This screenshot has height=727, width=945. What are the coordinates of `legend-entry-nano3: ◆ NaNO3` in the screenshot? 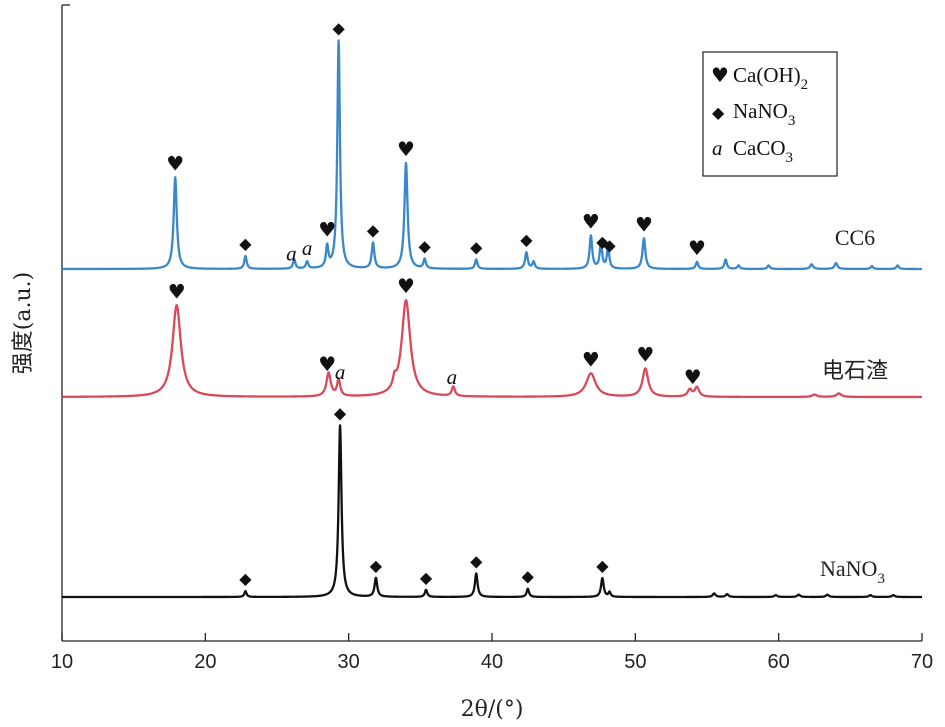 It's located at (753, 114).